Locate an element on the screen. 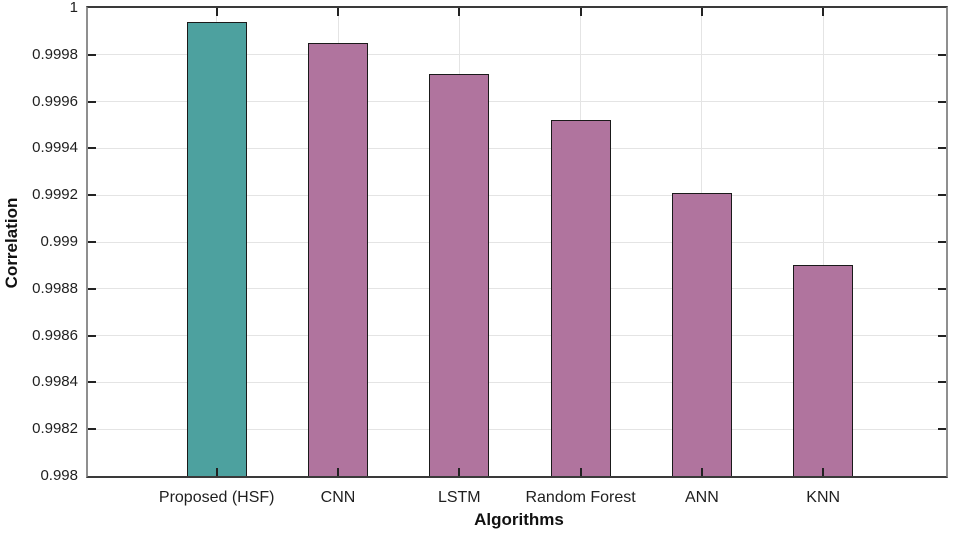  x-axis-label: Algorithms is located at coordinates (519, 519).